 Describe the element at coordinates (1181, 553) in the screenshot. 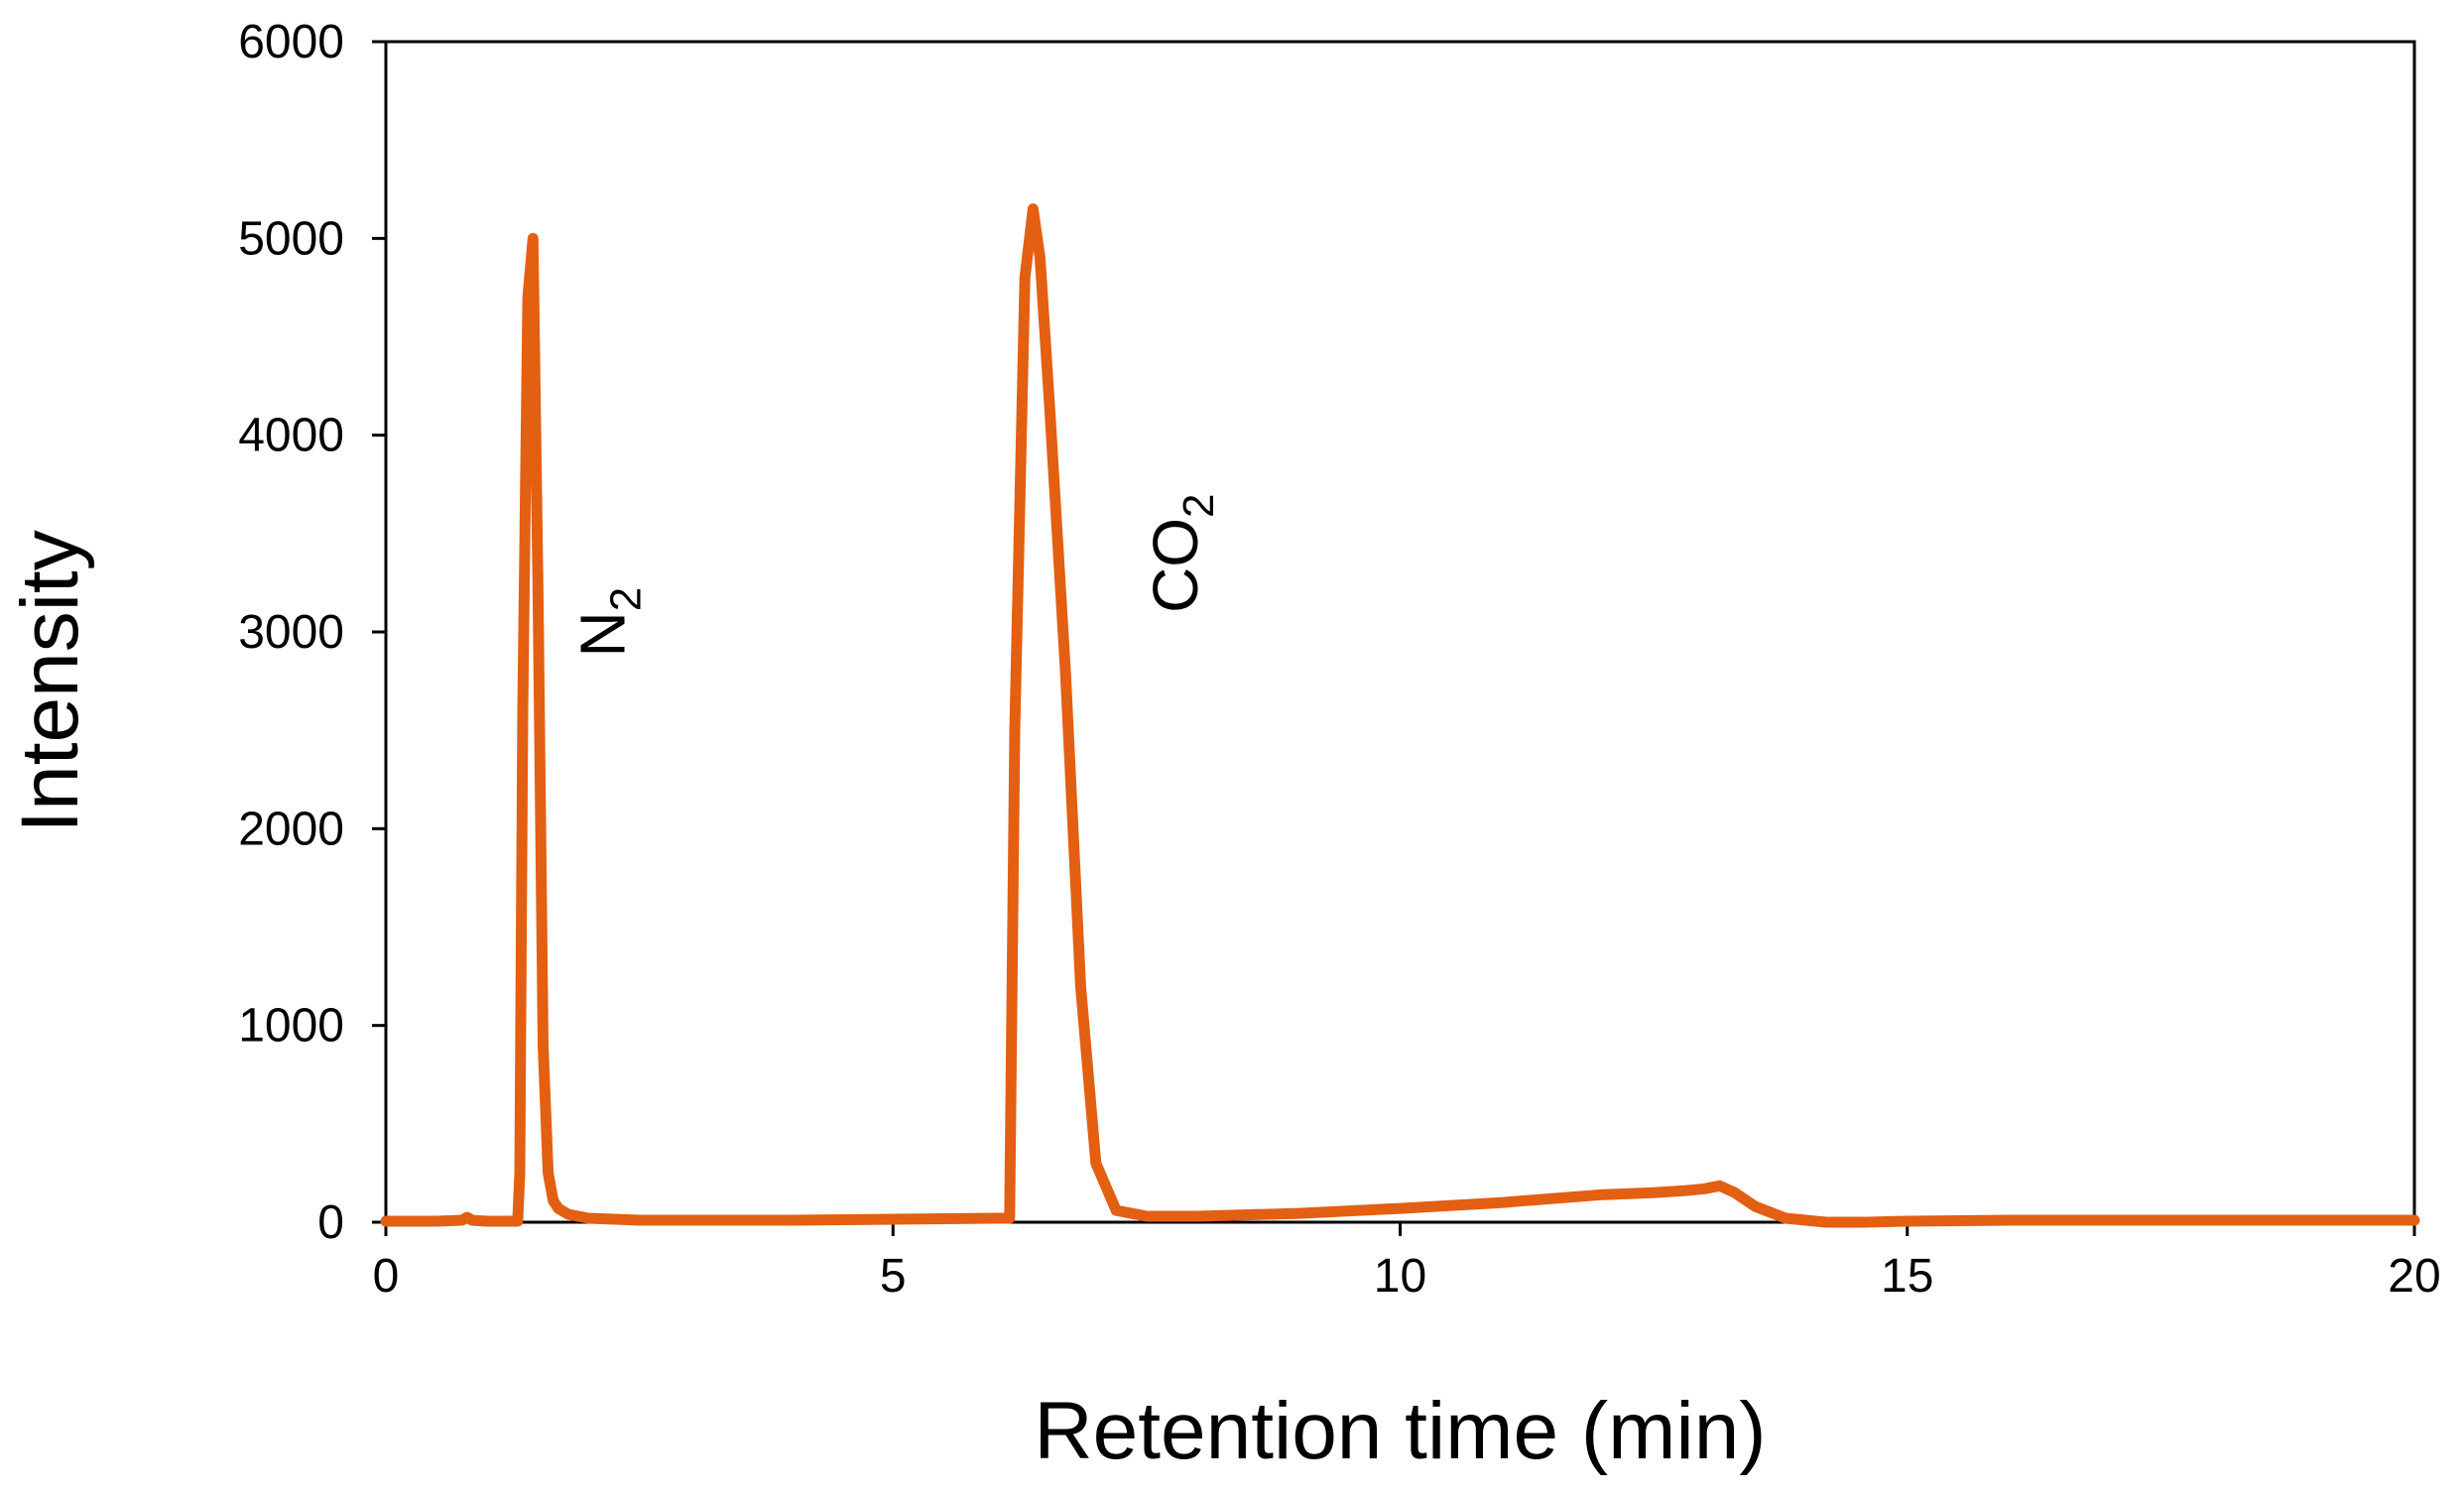

I see `peak-label: CO2` at that location.